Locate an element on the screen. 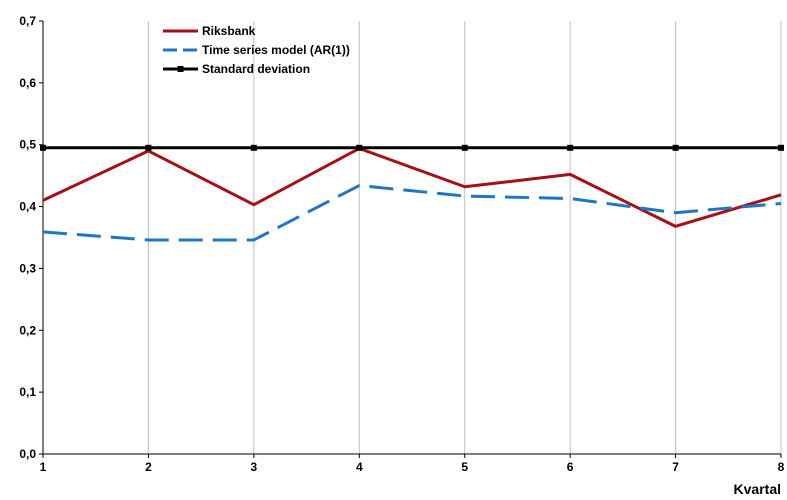  y-tick-label: 0,2 is located at coordinates (27, 330).